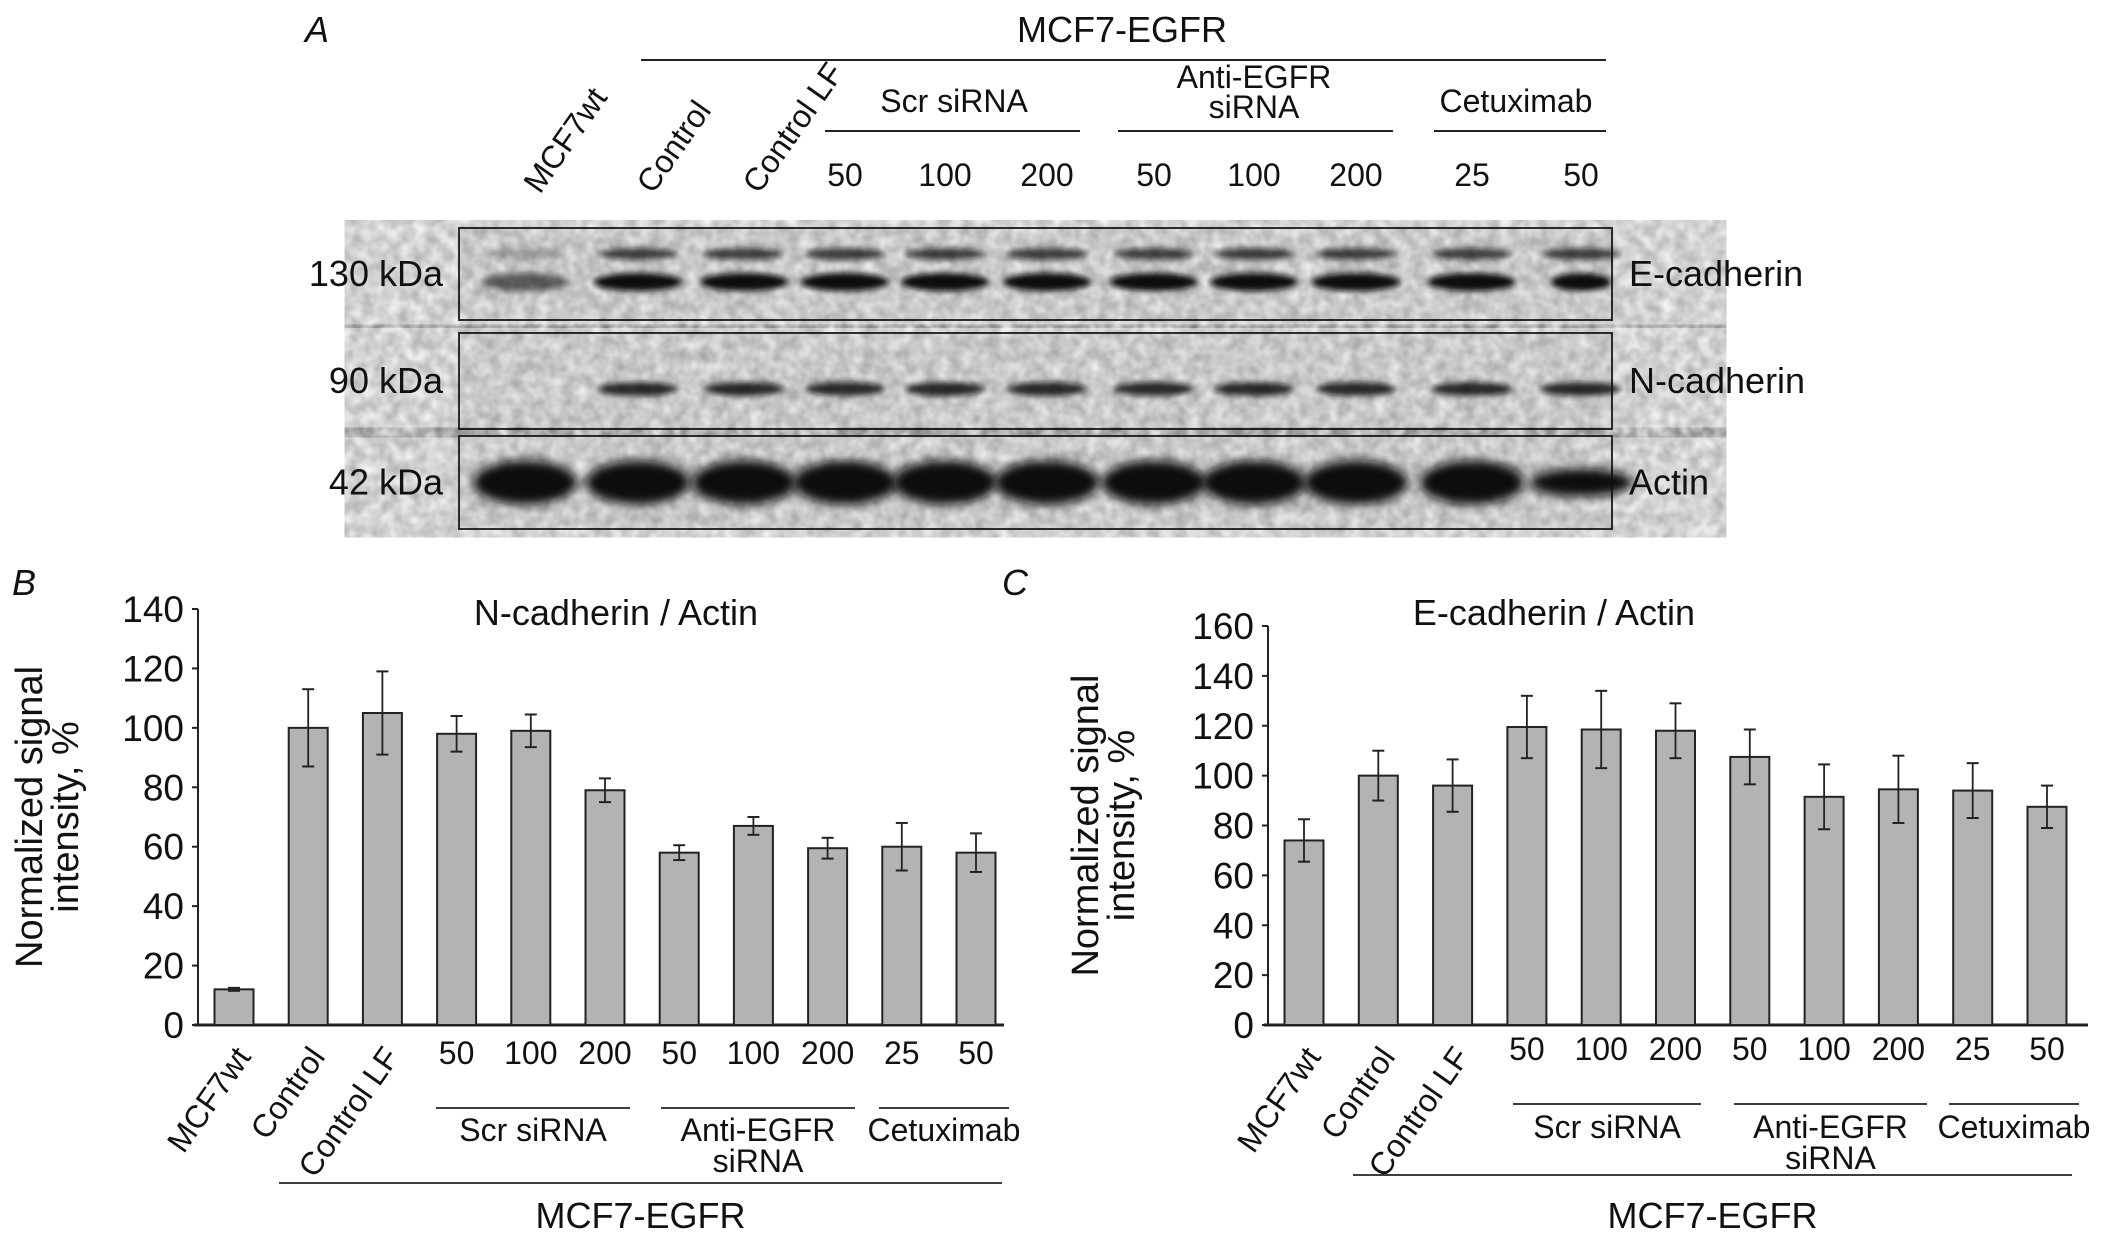 Image resolution: width=2126 pixels, height=1252 pixels. I want to click on y-tick-label: 60, so click(1233, 875).